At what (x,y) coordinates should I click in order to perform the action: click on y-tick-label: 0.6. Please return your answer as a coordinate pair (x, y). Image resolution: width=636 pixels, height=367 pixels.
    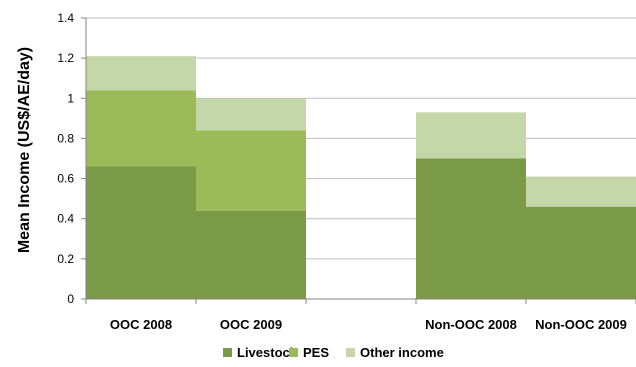
    Looking at the image, I should click on (65, 179).